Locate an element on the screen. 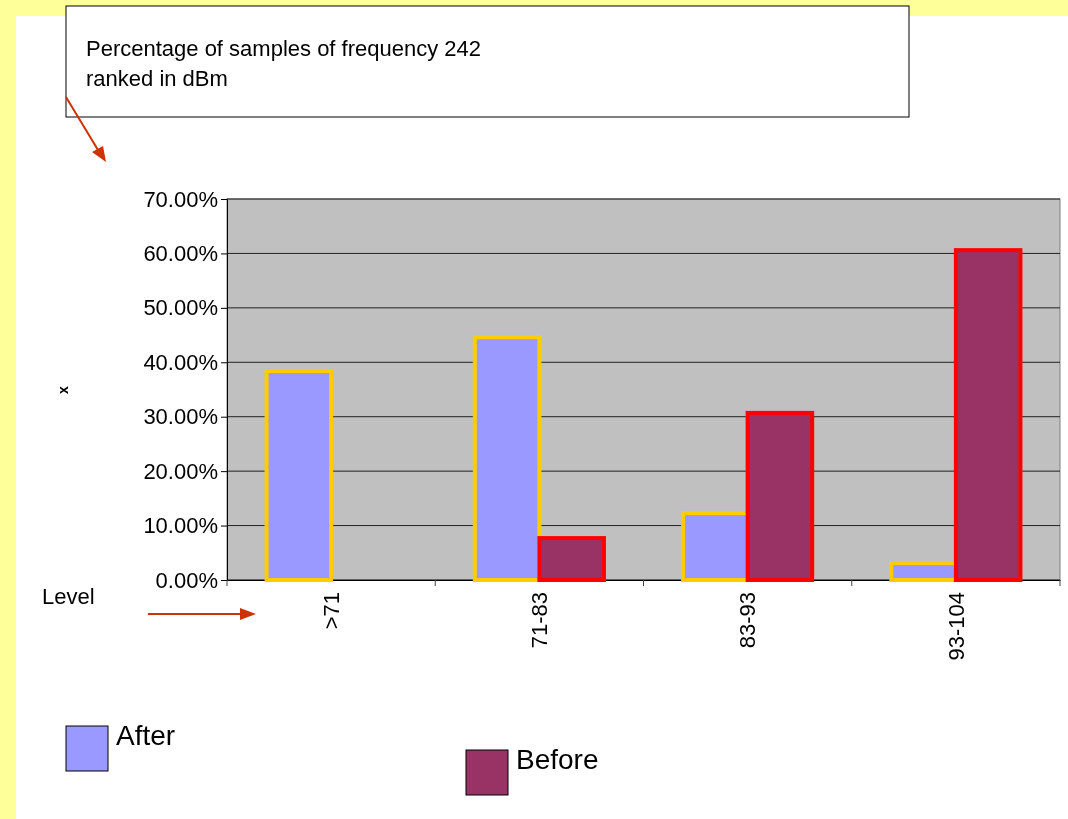  legend-label: Before is located at coordinates (557, 759).